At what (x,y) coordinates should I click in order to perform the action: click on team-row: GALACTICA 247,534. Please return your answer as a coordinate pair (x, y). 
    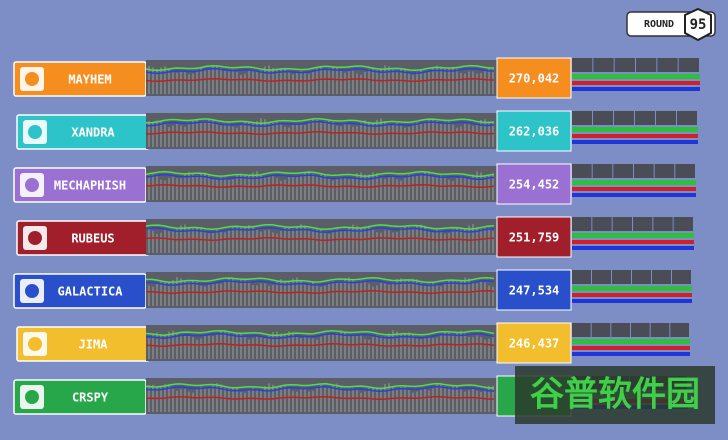
    Looking at the image, I should click on (352, 290).